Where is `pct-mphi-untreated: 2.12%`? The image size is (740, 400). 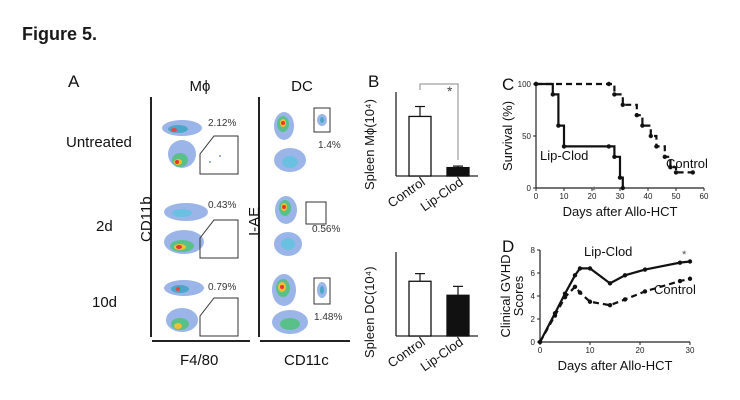
pct-mphi-untreated: 2.12% is located at coordinates (222, 123).